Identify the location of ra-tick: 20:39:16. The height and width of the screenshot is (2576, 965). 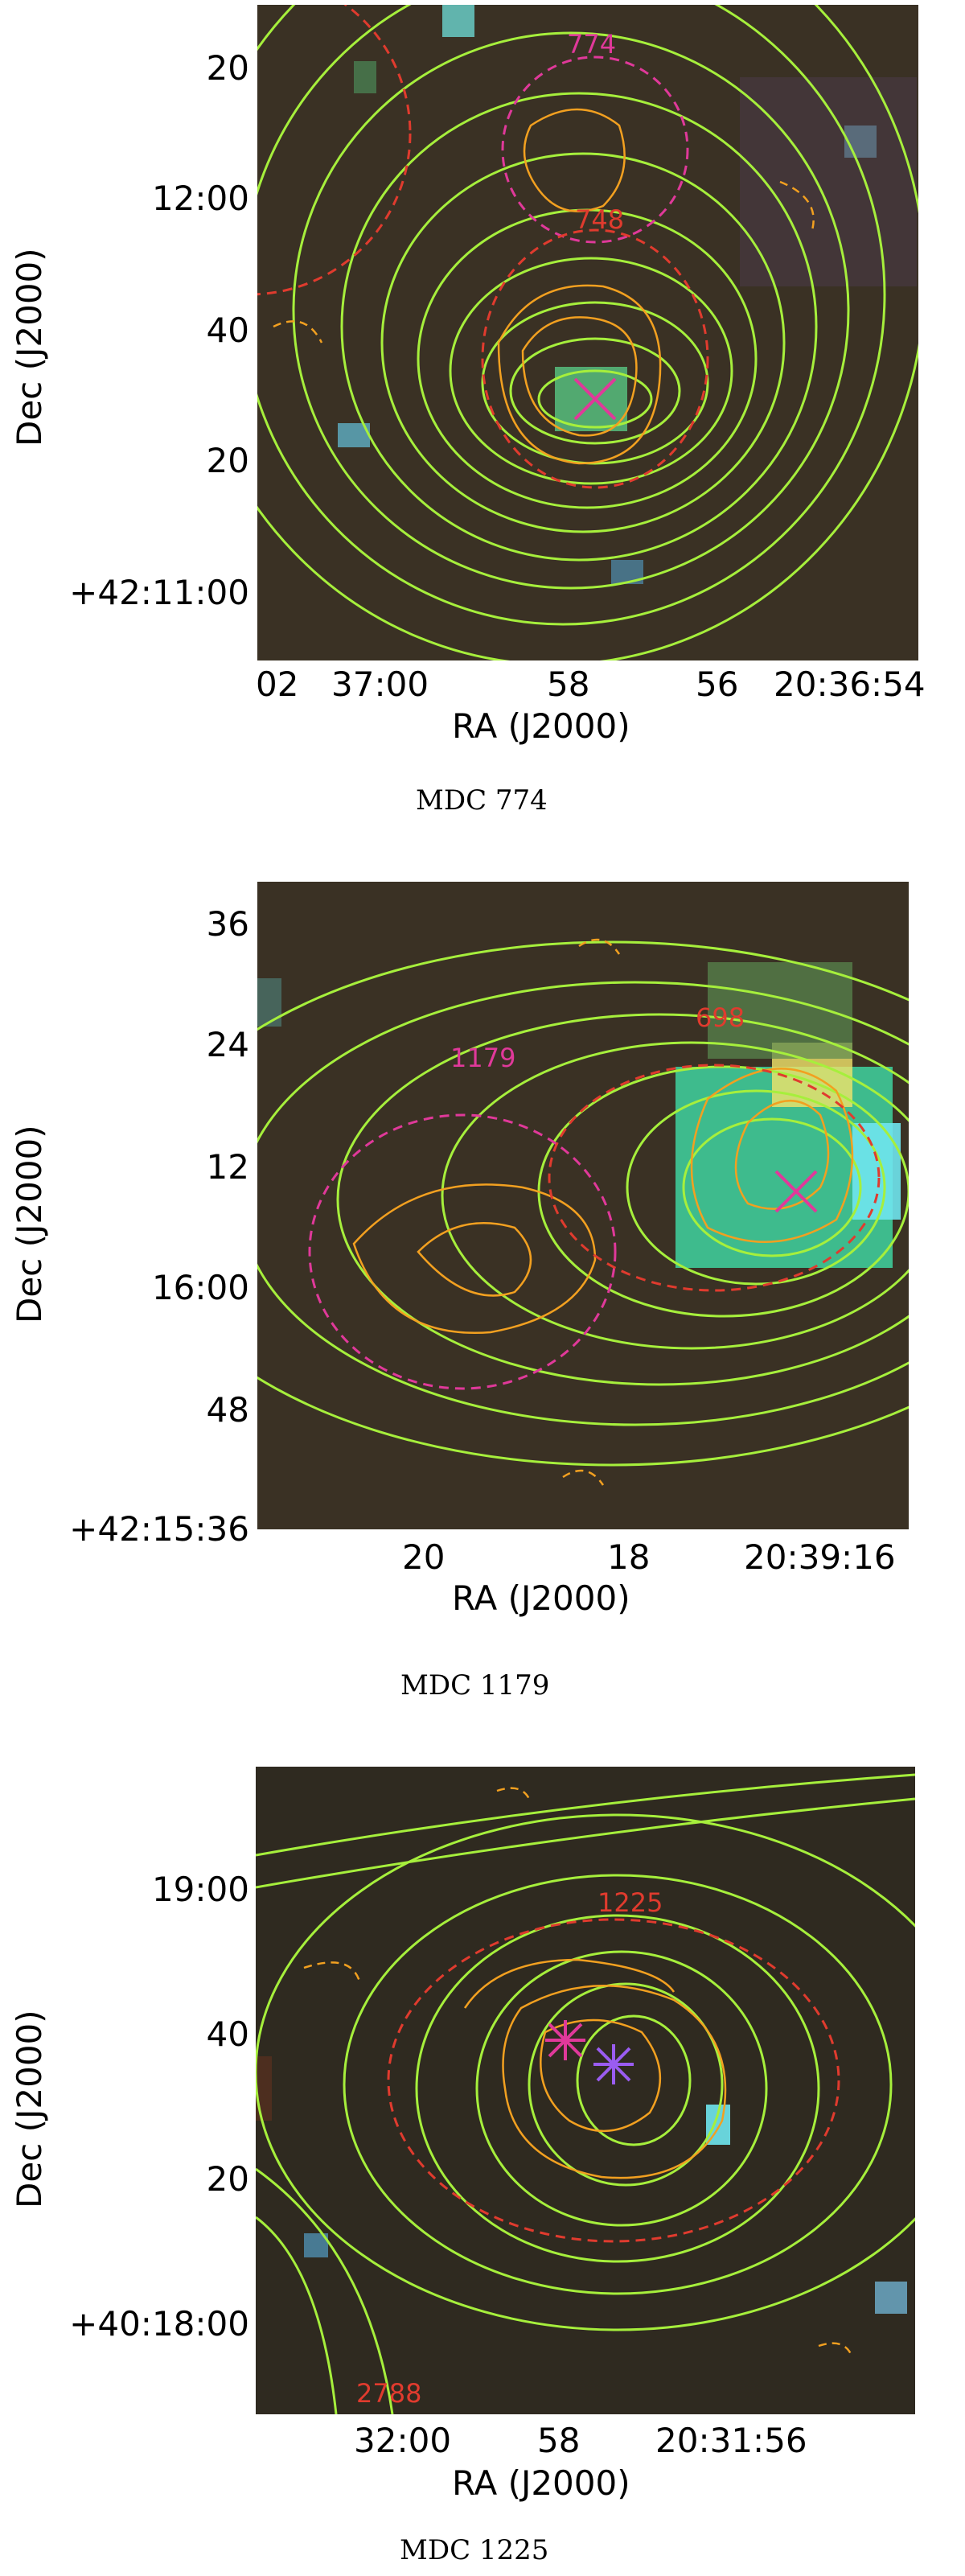
(820, 1557).